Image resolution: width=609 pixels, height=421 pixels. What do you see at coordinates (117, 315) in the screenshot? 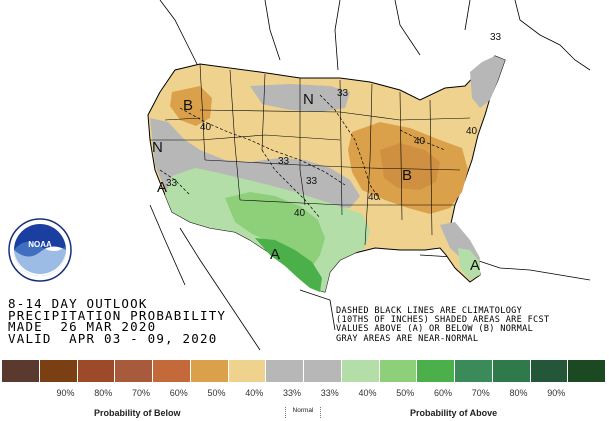
I see `title-line: PRECIPITATION PROBABILITY` at bounding box center [117, 315].